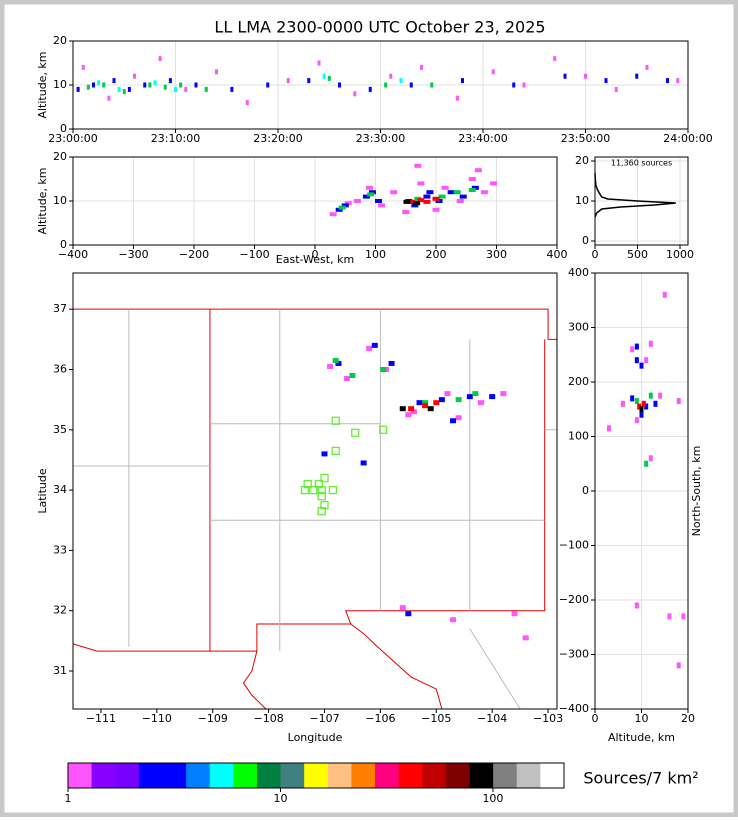 The width and height of the screenshot is (738, 821). I want to click on y-tick-label: 300, so click(578, 327).